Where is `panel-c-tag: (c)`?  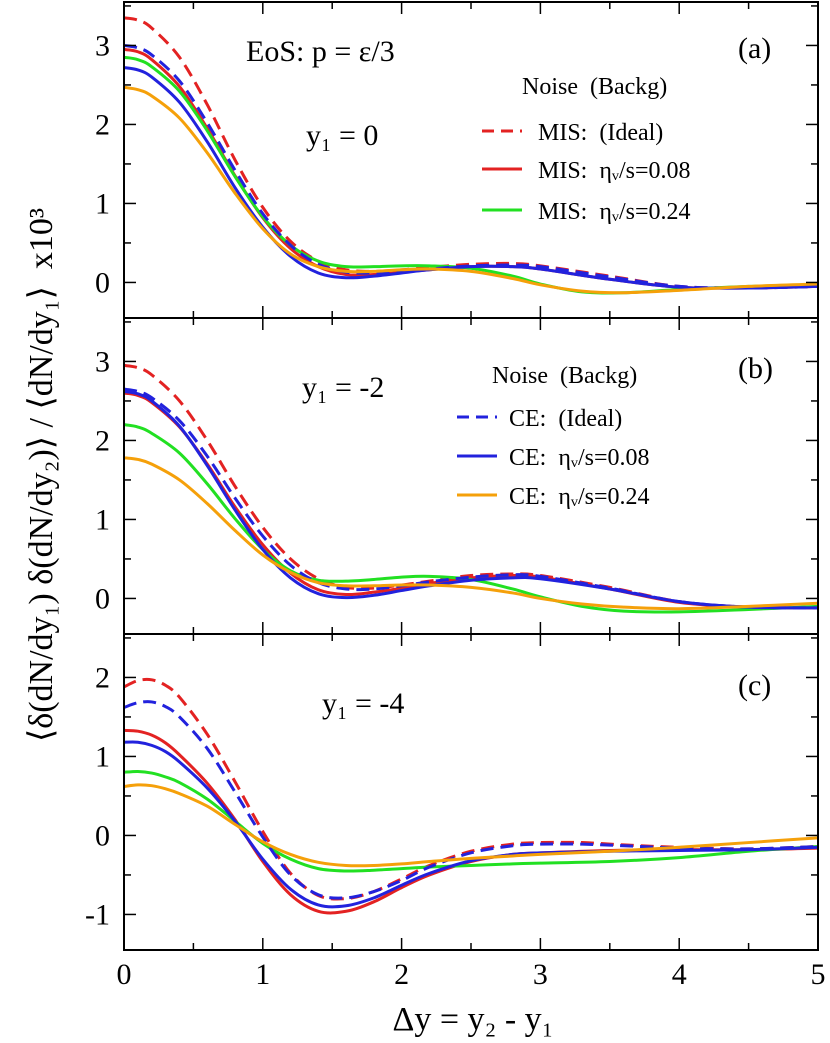
panel-c-tag: (c) is located at coordinates (754, 685).